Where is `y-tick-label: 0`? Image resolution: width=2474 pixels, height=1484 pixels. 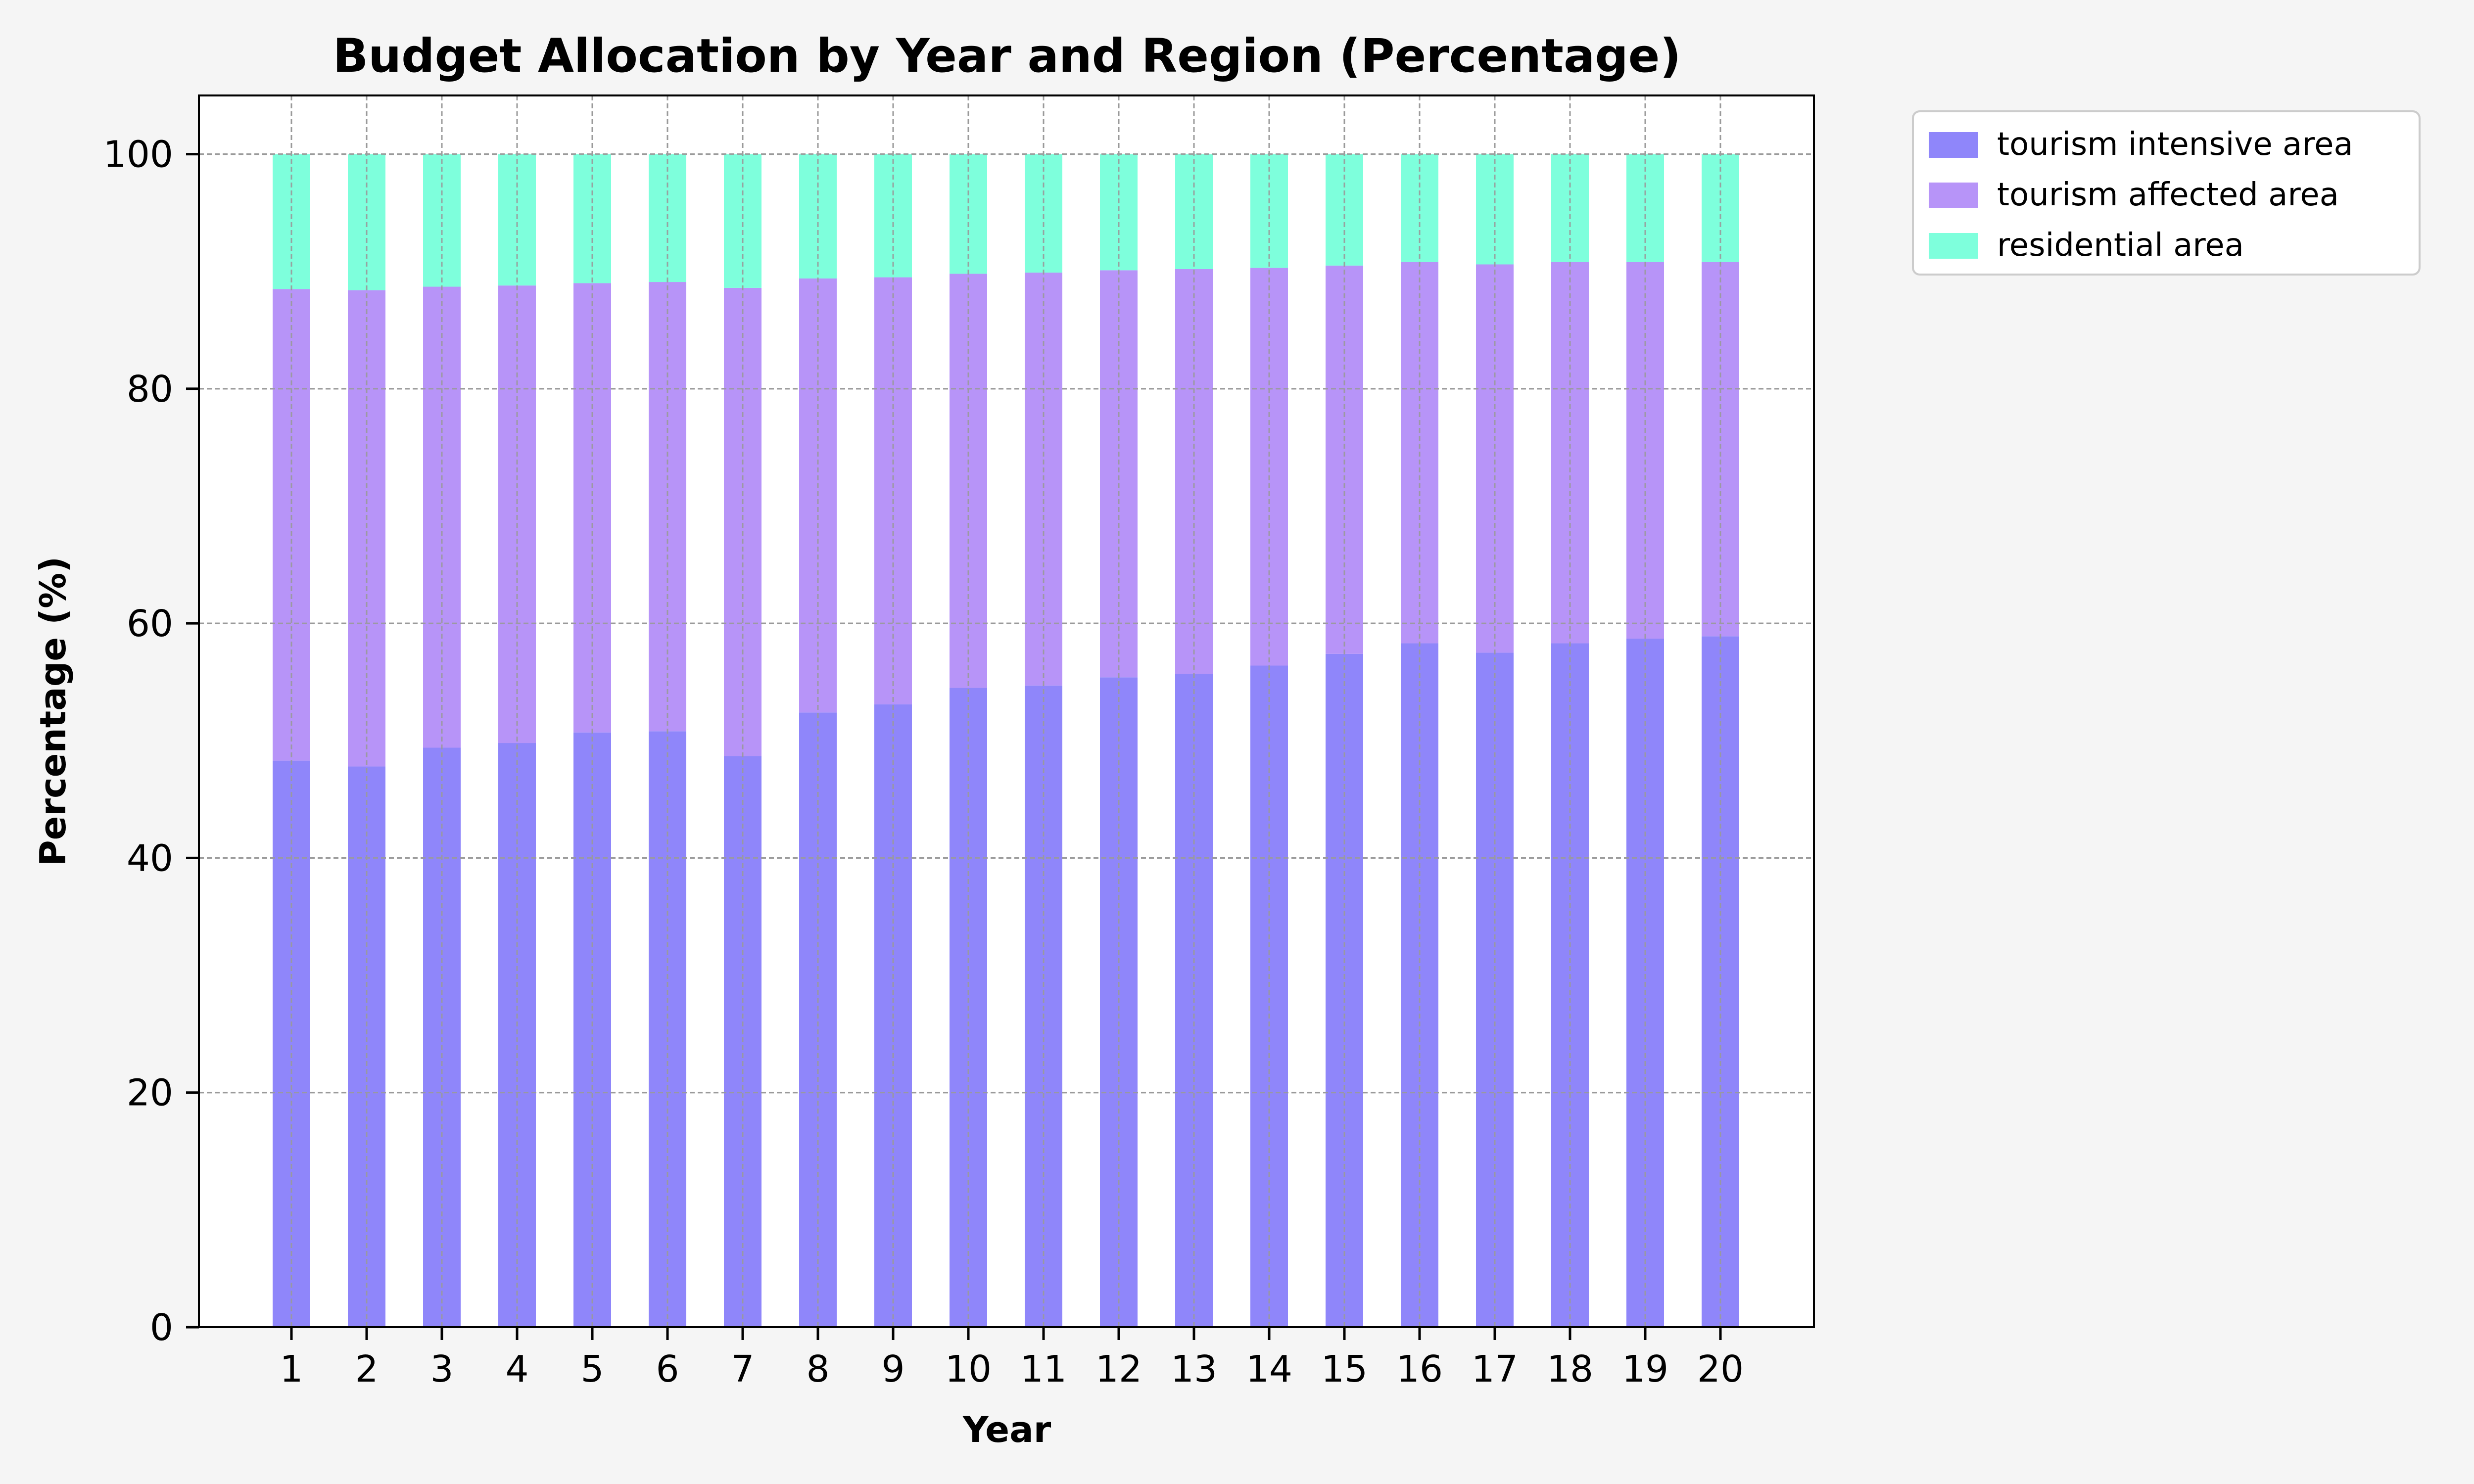 y-tick-label: 0 is located at coordinates (162, 1327).